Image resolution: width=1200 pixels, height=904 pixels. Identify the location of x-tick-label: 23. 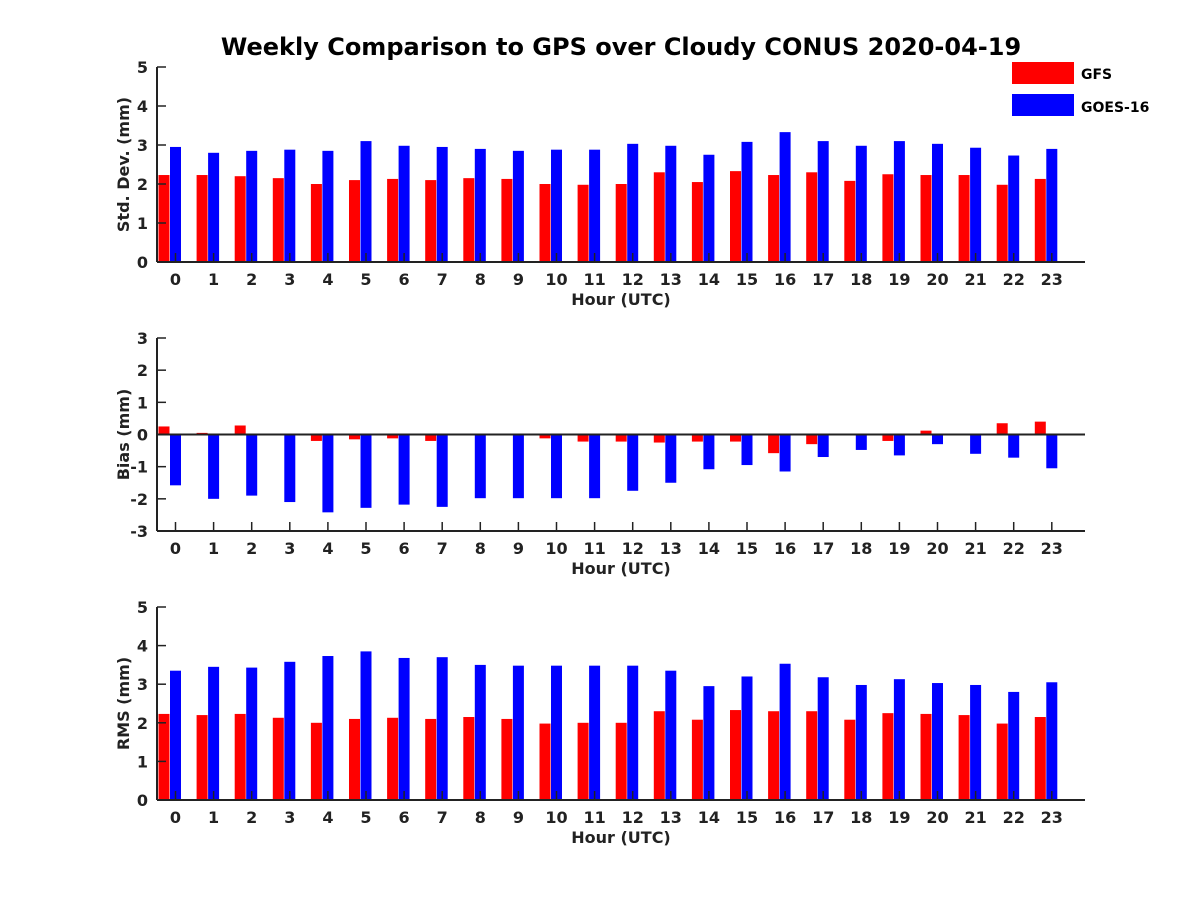
(1052, 279).